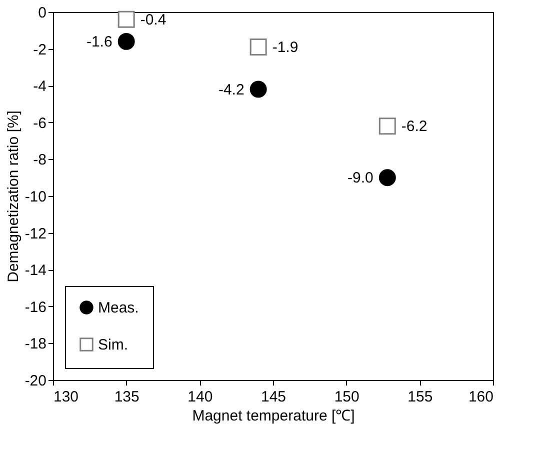 The height and width of the screenshot is (452, 553). I want to click on data-label: -6.2, so click(414, 127).